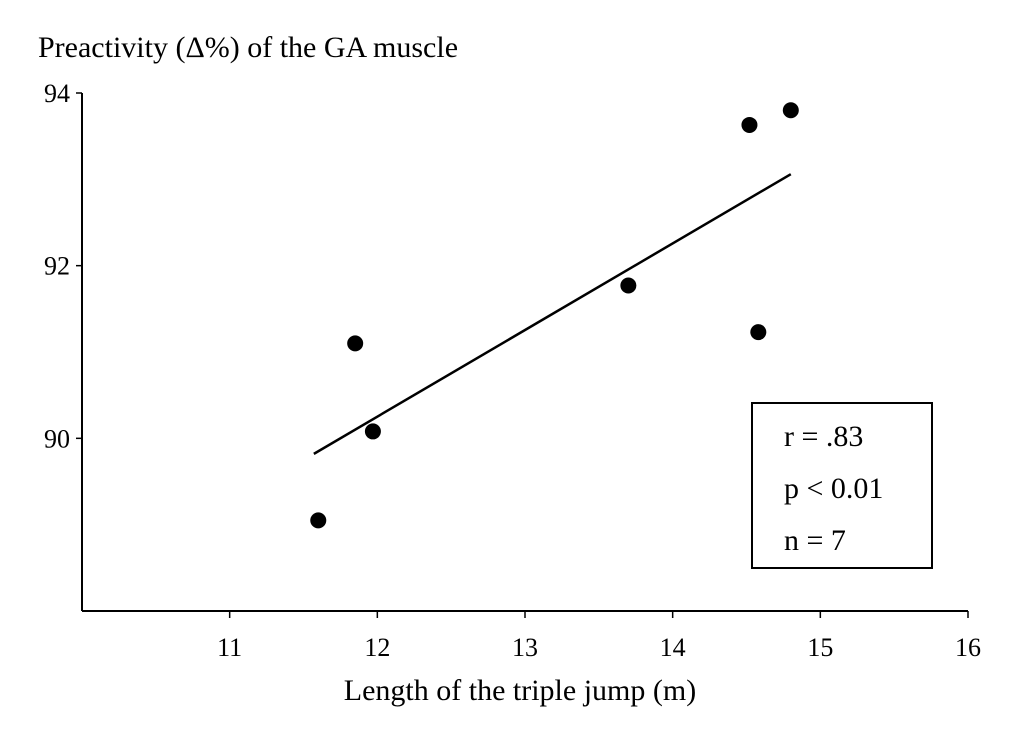 This screenshot has width=1024, height=743. I want to click on chart-title: Preactivity (Δ%) of the GA muscle, so click(248, 47).